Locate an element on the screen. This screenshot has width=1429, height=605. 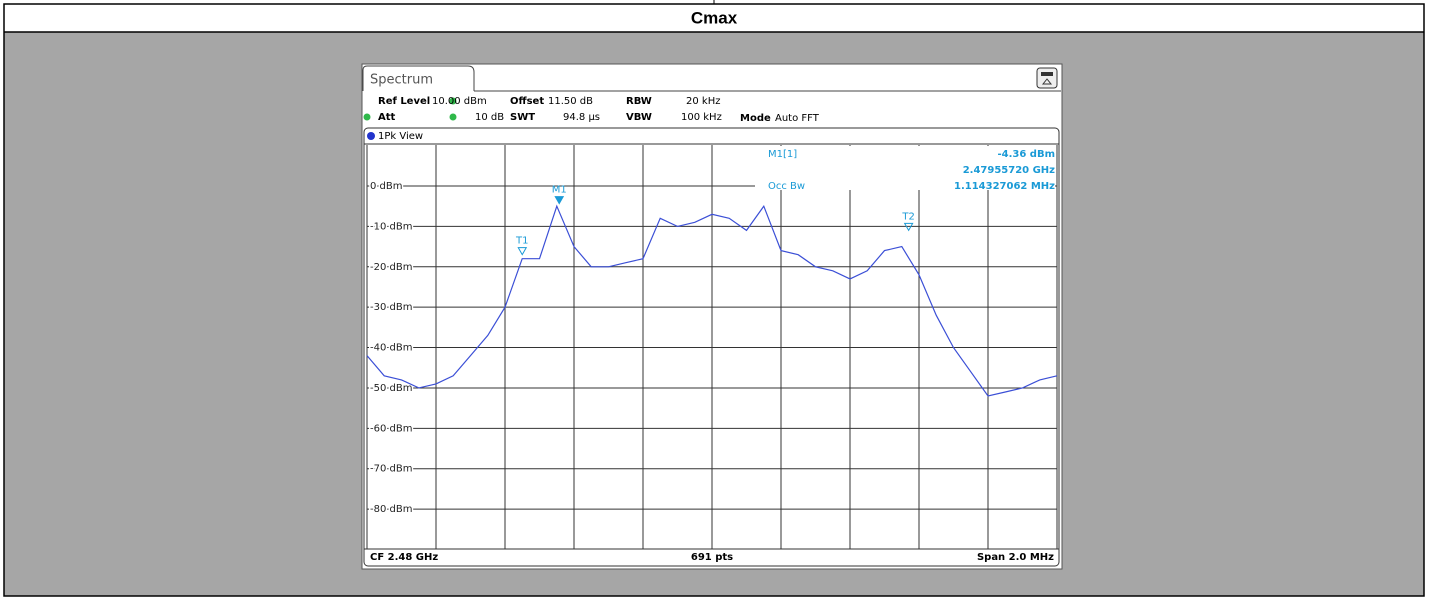
y-tick-label: -40 dBm is located at coordinates (391, 348).